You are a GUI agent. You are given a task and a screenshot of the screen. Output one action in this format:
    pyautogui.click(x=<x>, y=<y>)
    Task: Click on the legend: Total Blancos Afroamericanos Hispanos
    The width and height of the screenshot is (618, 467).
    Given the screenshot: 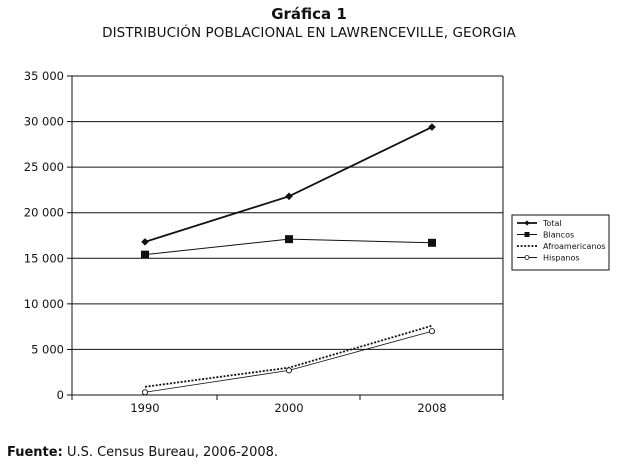 What is the action you would take?
    pyautogui.click(x=560, y=242)
    